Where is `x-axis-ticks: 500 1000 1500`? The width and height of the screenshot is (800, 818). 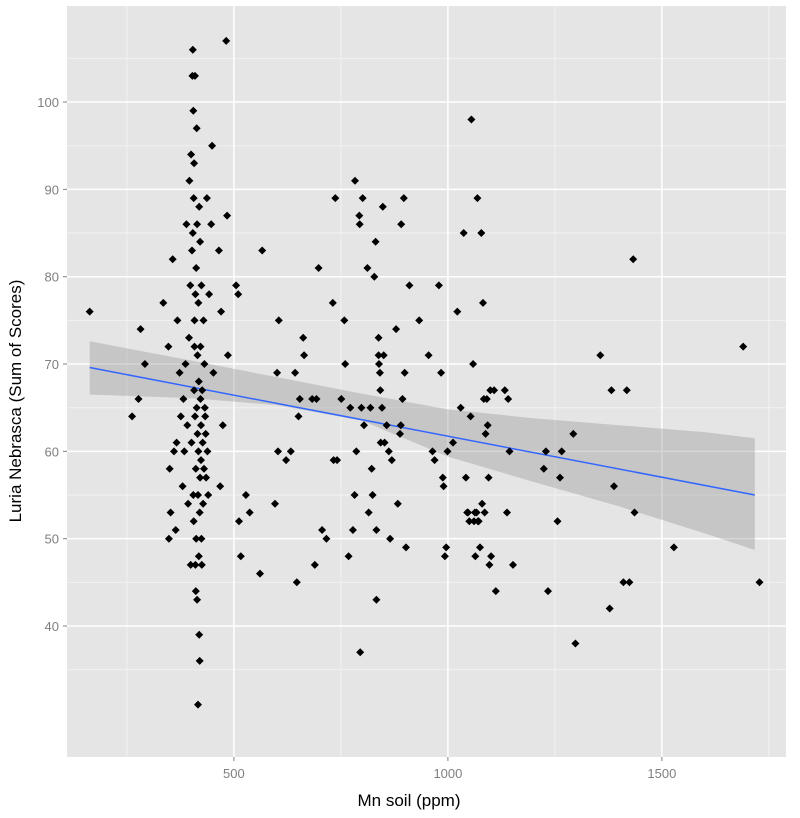 x-axis-ticks: 500 1000 1500 is located at coordinates (449, 769).